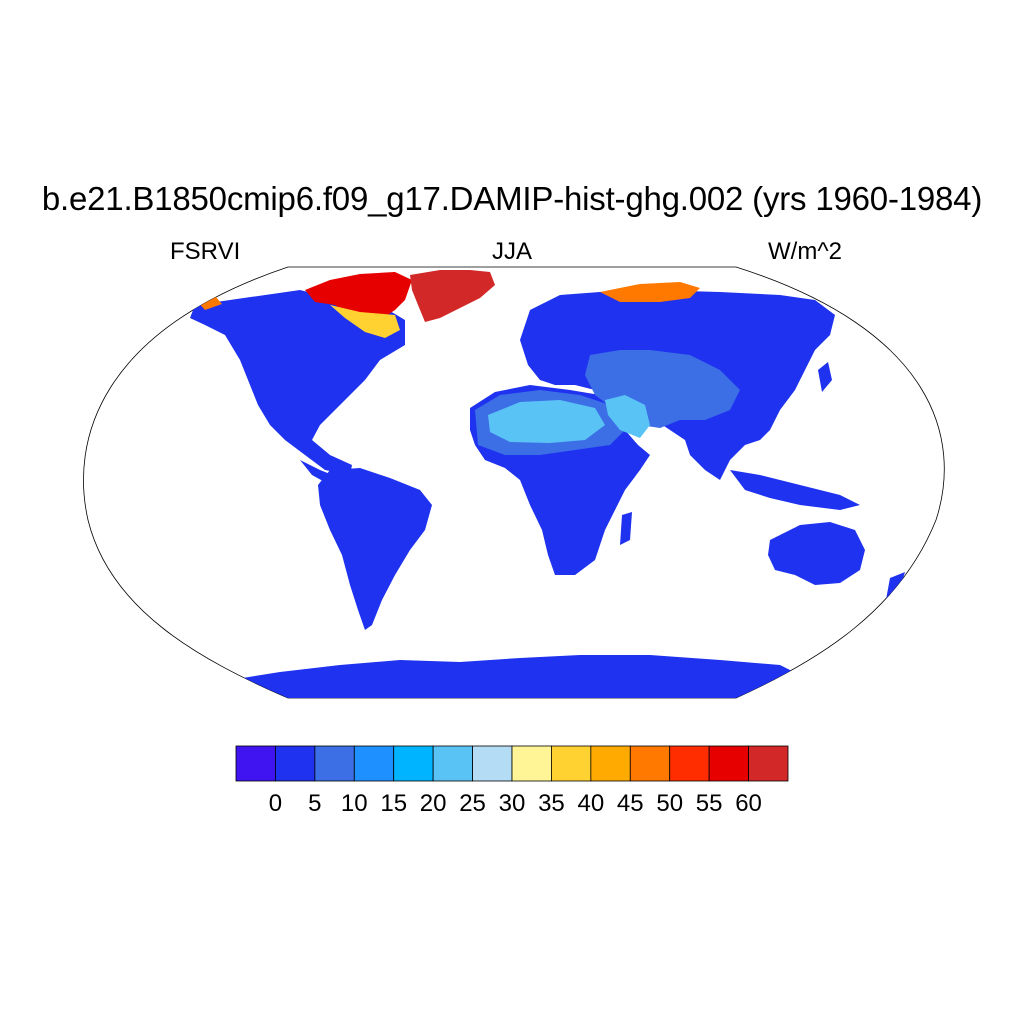 This screenshot has width=1024, height=1024. I want to click on canadian-arctic, so click(358, 296).